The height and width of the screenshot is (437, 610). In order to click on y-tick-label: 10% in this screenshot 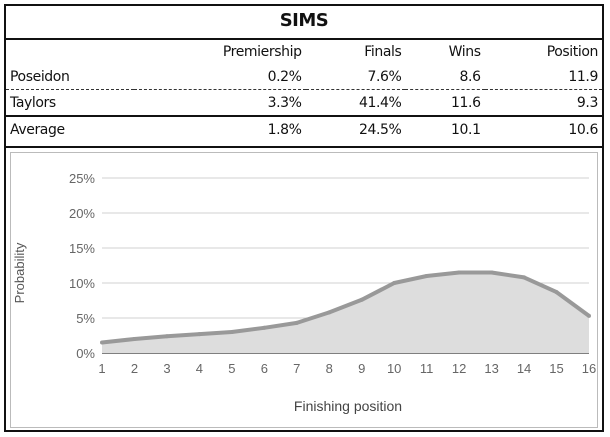, I will do `click(82, 283)`.